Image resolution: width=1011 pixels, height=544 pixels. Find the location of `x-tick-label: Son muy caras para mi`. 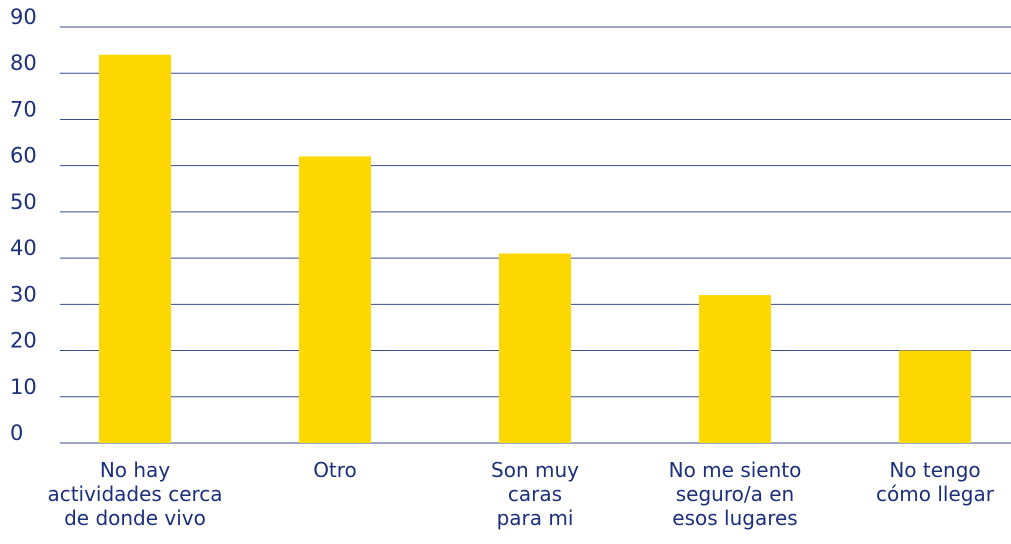

x-tick-label: Son muy caras para mi is located at coordinates (535, 494).